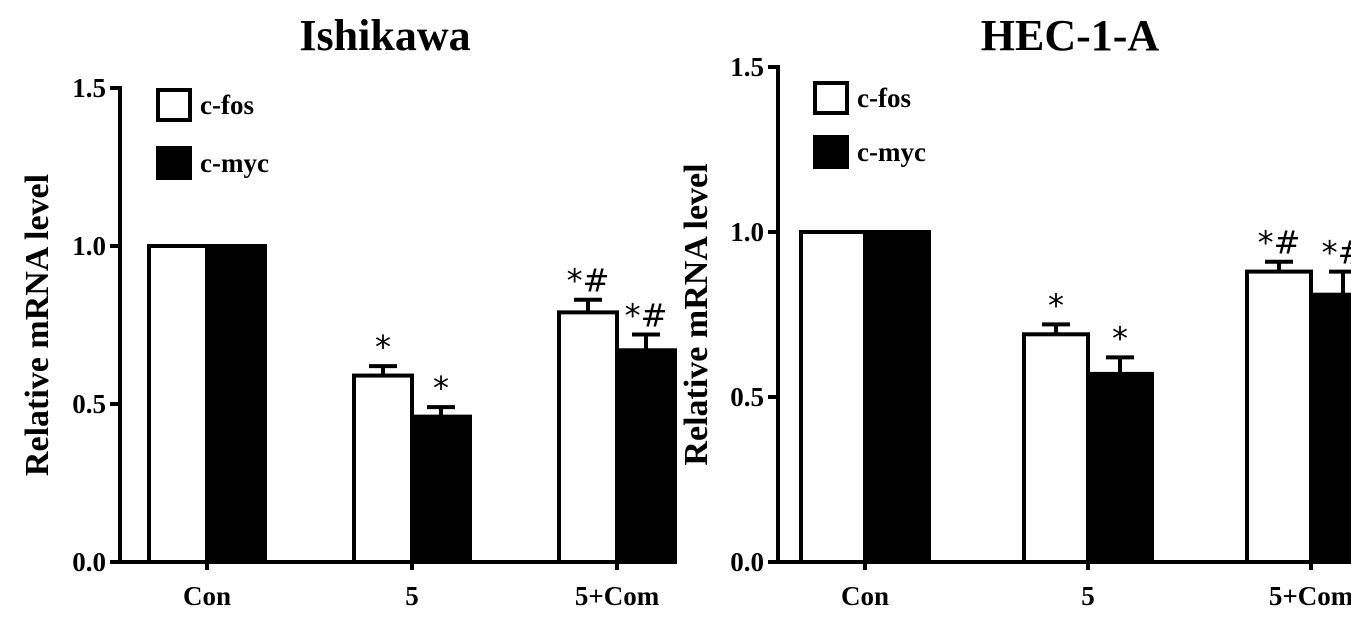 The width and height of the screenshot is (1351, 624). Describe the element at coordinates (384, 35) in the screenshot. I see `chart-title: Ishikawa` at that location.